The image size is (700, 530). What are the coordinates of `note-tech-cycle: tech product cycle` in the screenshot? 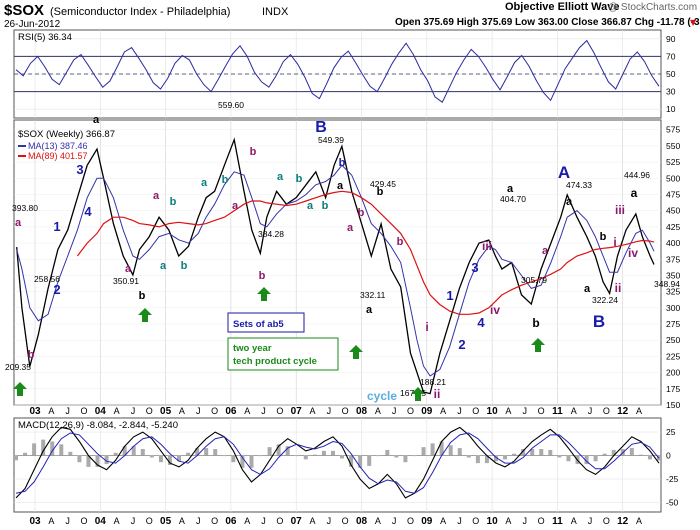 It's located at (275, 361).